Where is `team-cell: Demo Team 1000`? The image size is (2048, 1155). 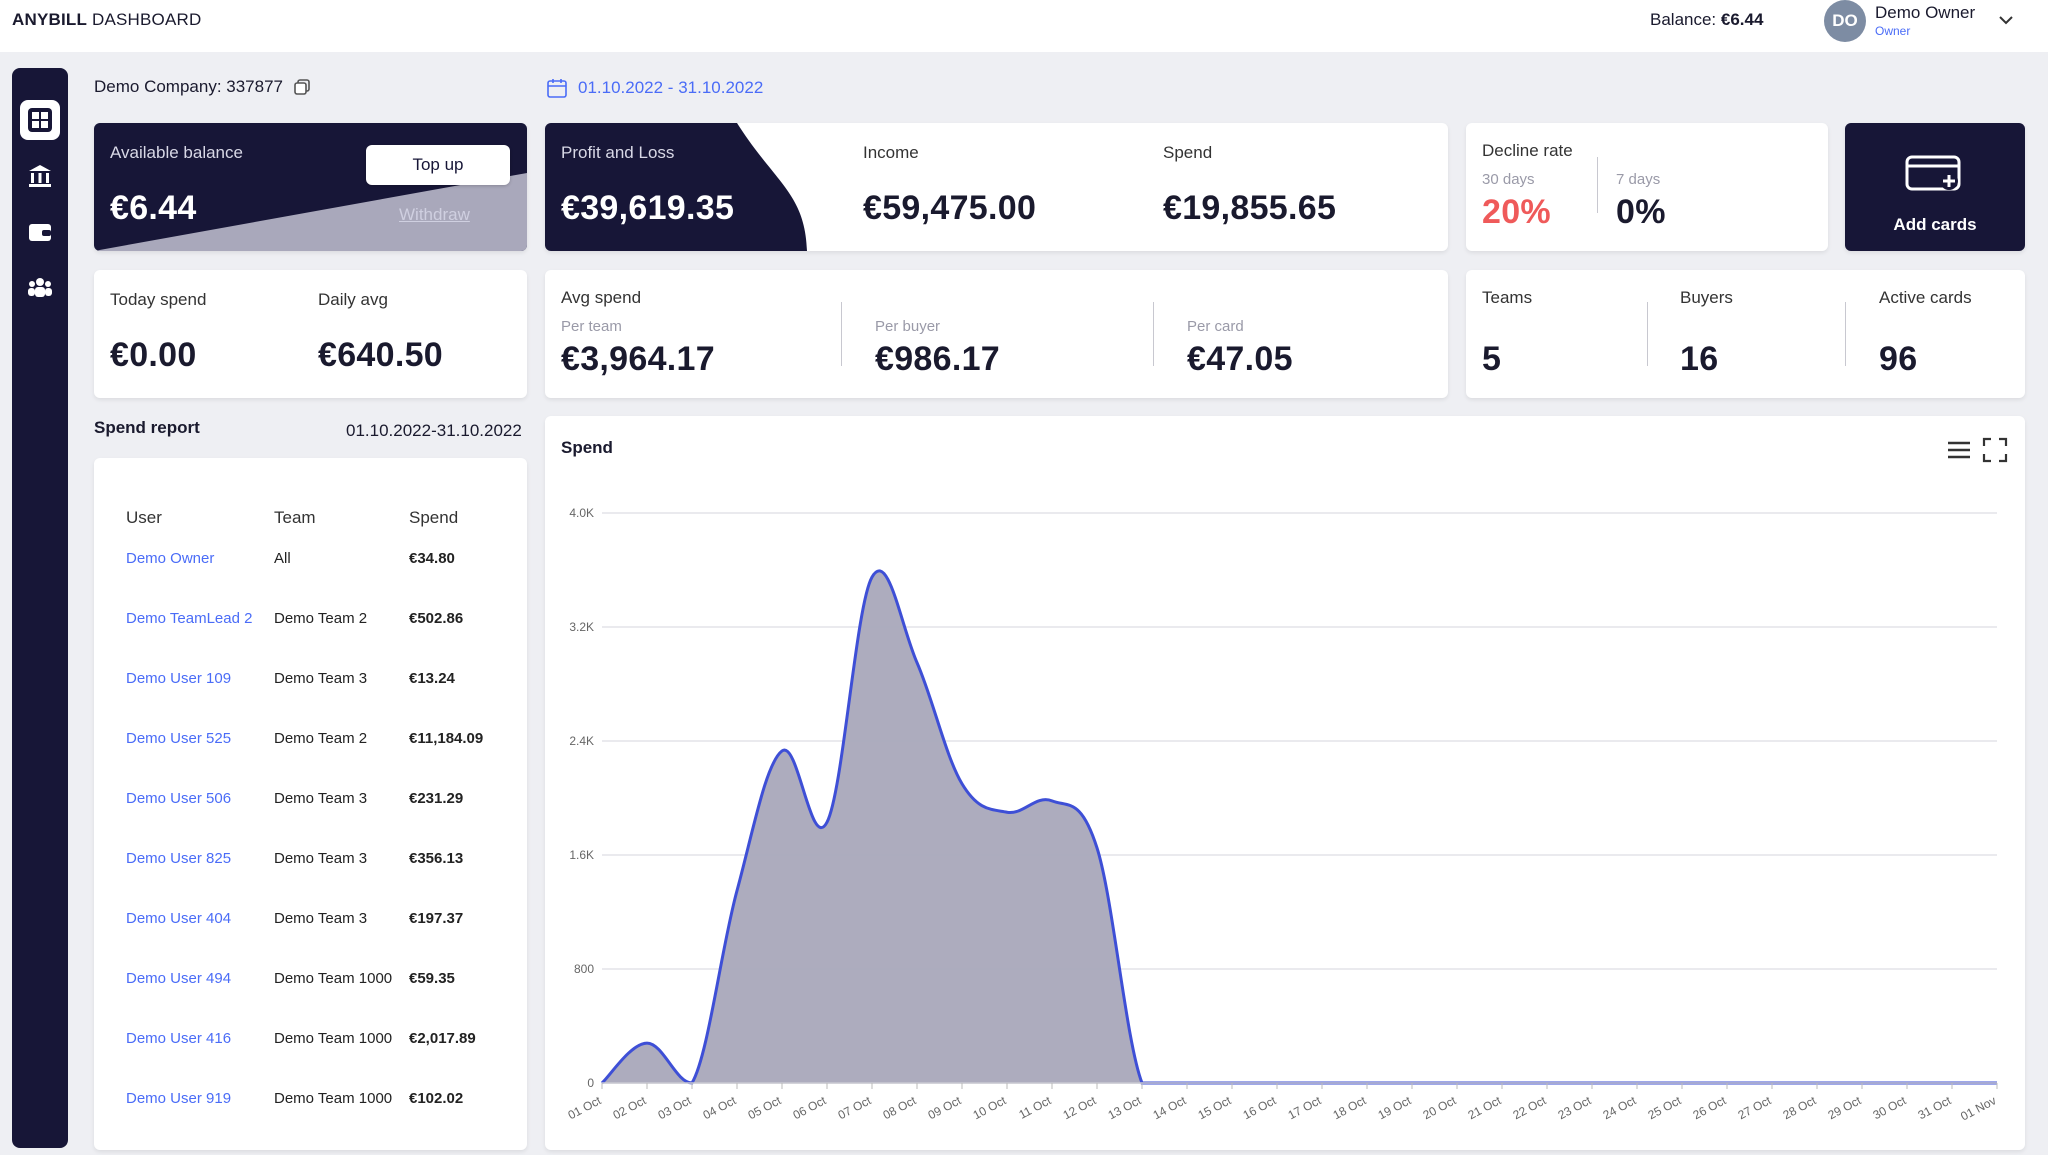 team-cell: Demo Team 1000 is located at coordinates (341, 1058).